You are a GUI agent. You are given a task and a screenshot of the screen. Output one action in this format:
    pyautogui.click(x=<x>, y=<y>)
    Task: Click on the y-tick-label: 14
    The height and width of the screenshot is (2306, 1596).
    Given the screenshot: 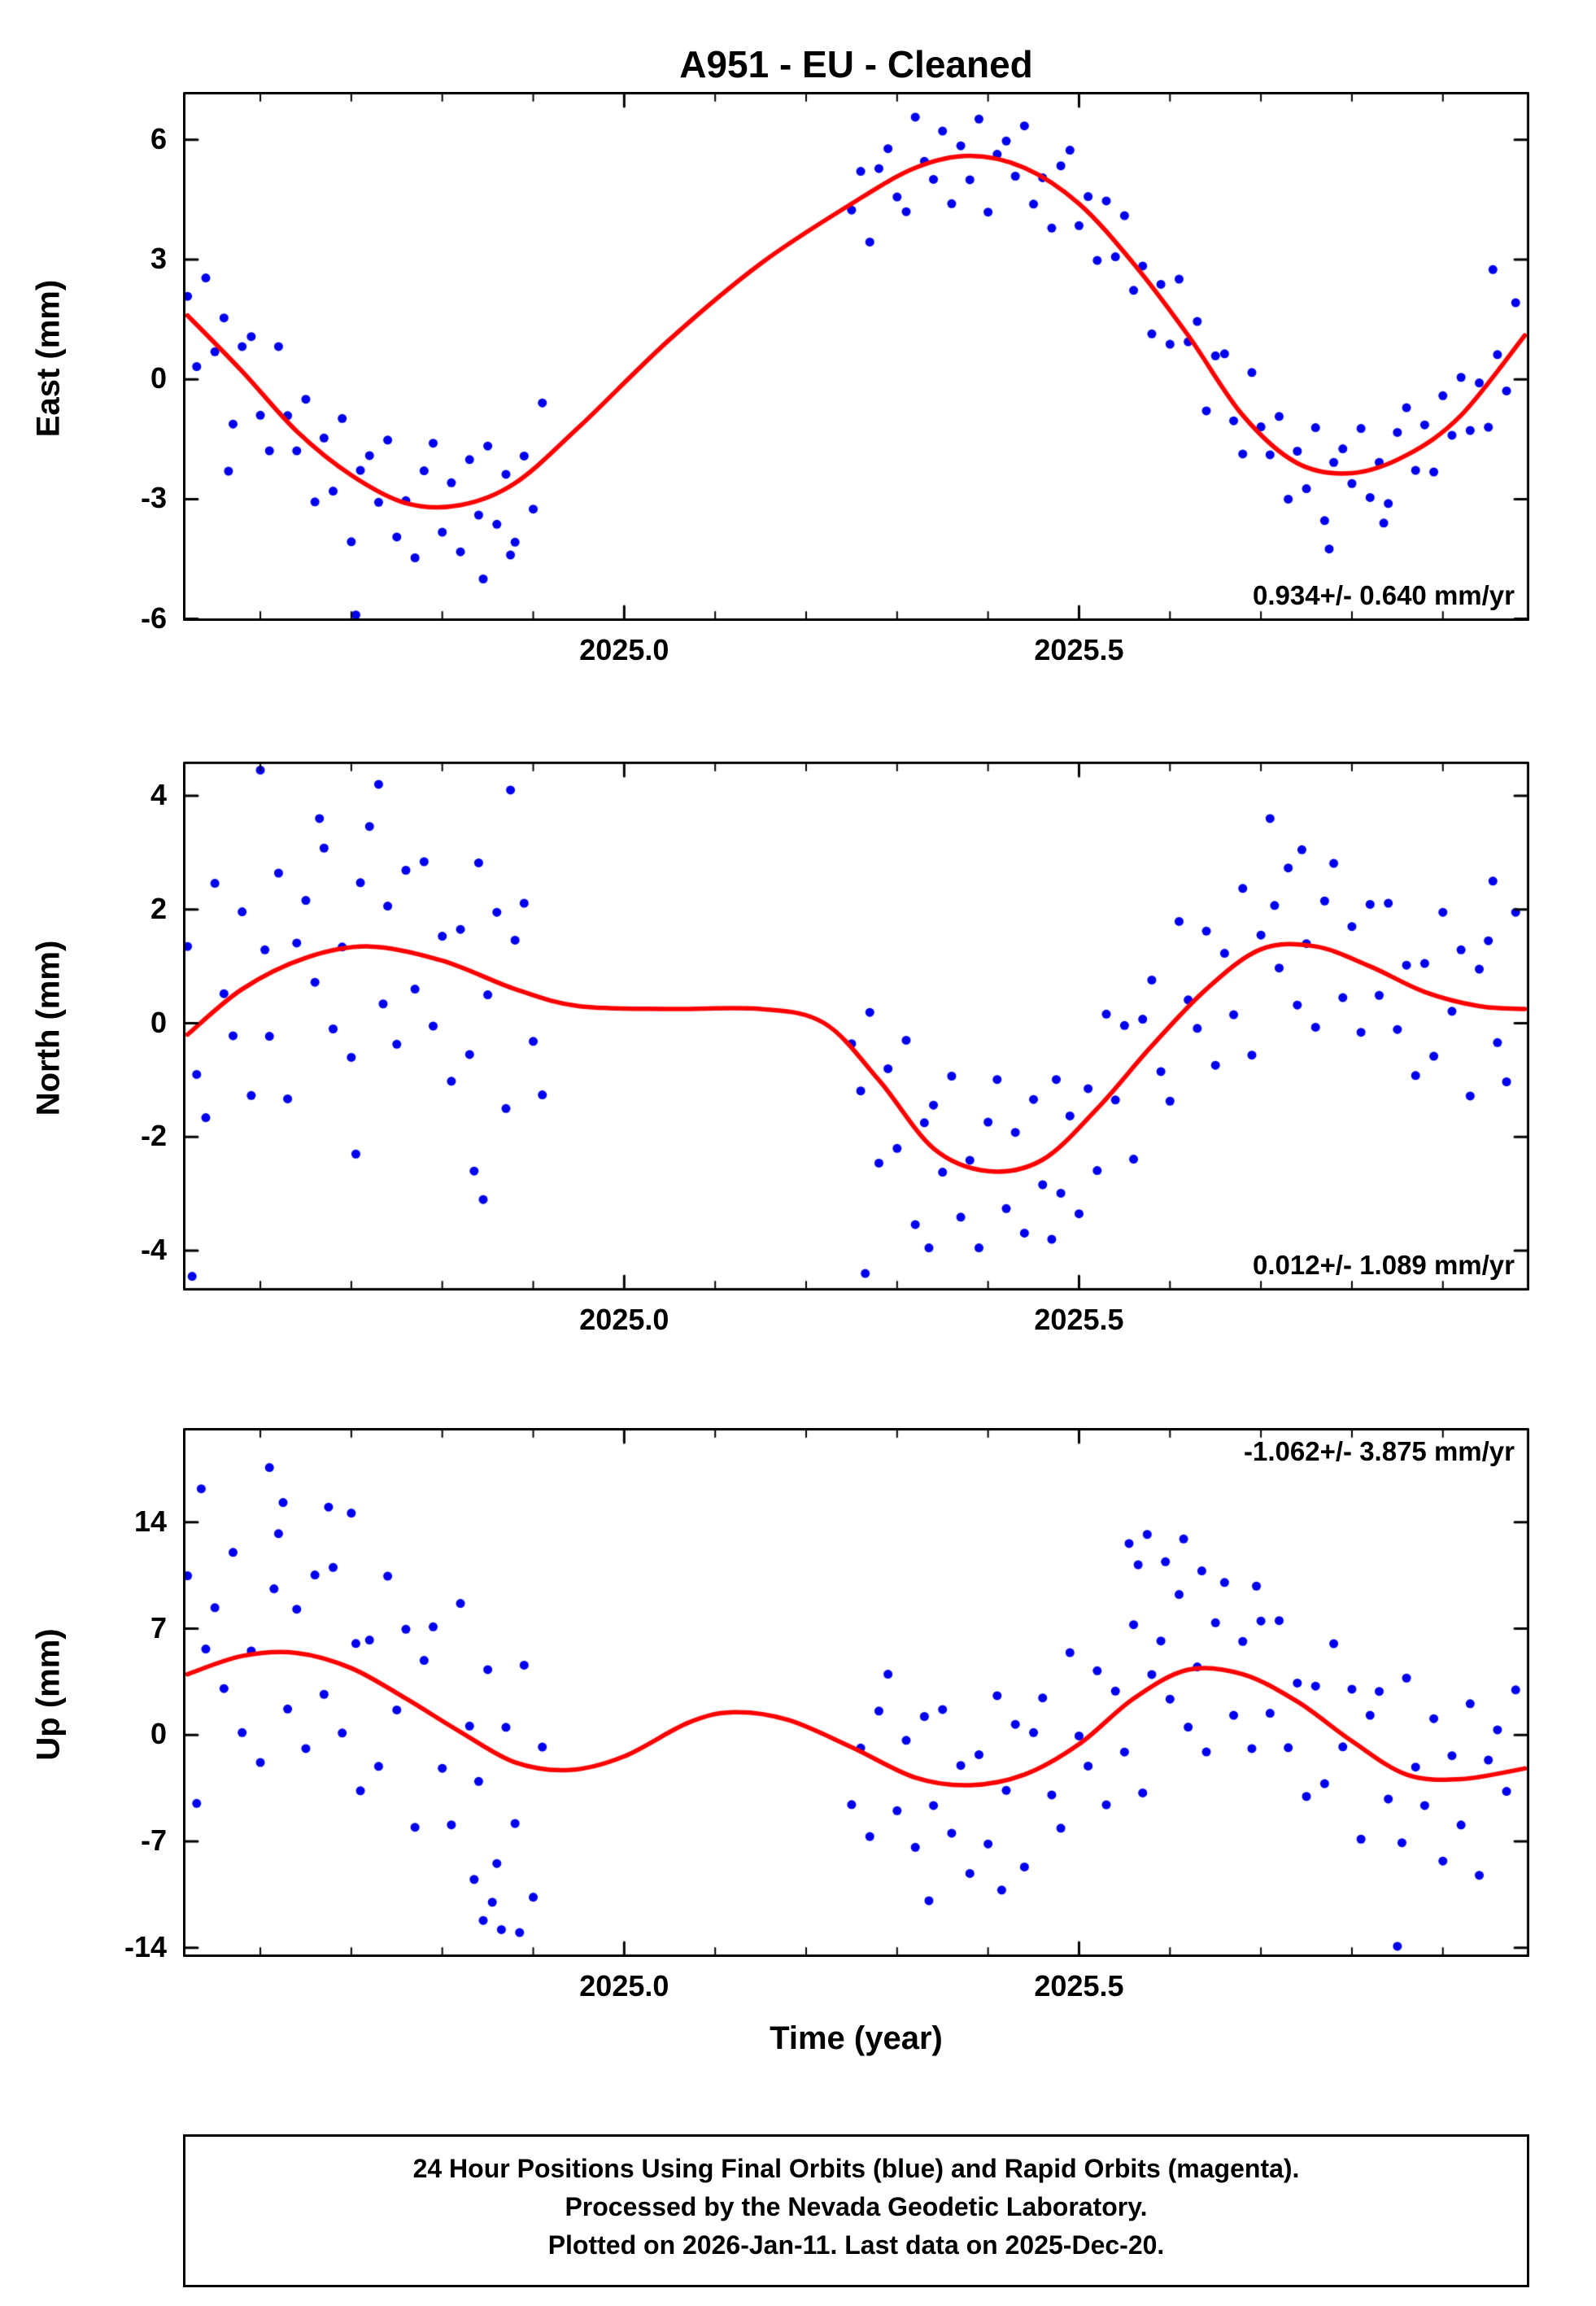 What is the action you would take?
    pyautogui.click(x=150, y=1521)
    